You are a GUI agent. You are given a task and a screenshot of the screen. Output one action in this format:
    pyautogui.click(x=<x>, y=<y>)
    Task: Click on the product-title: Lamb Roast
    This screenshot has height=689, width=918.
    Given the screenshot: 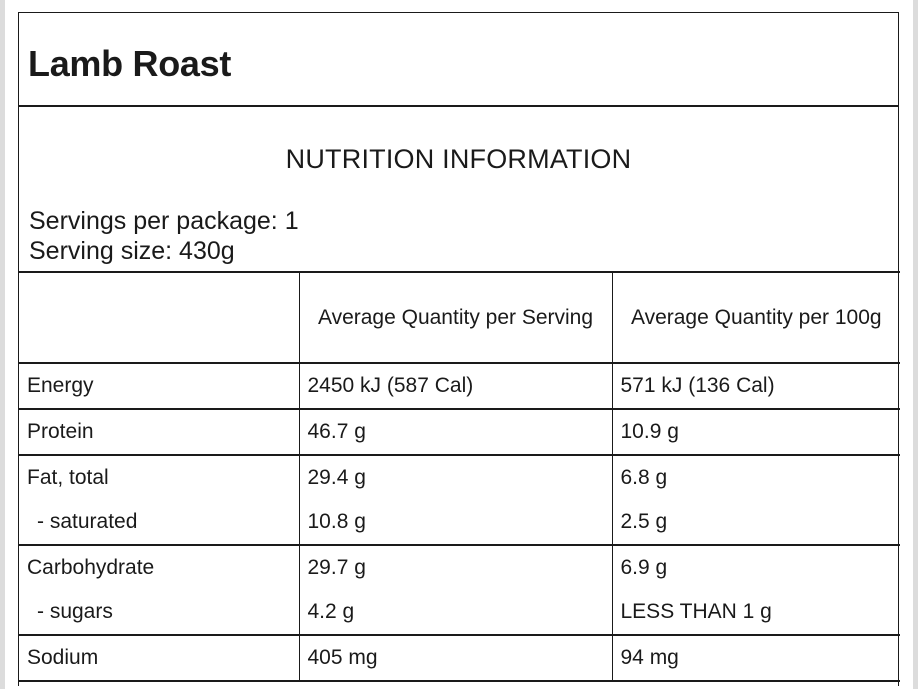 What is the action you would take?
    pyautogui.click(x=130, y=63)
    